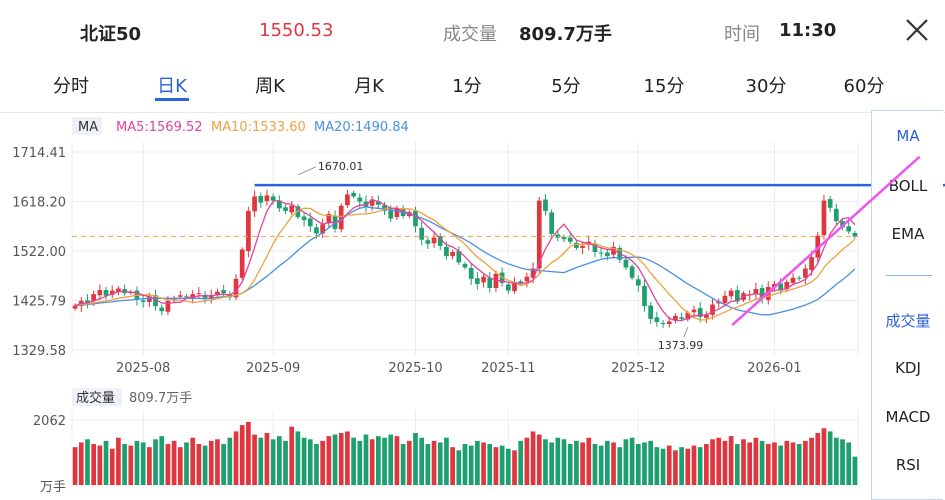 This screenshot has width=945, height=500. I want to click on indicator-macd: MACD, so click(908, 417).